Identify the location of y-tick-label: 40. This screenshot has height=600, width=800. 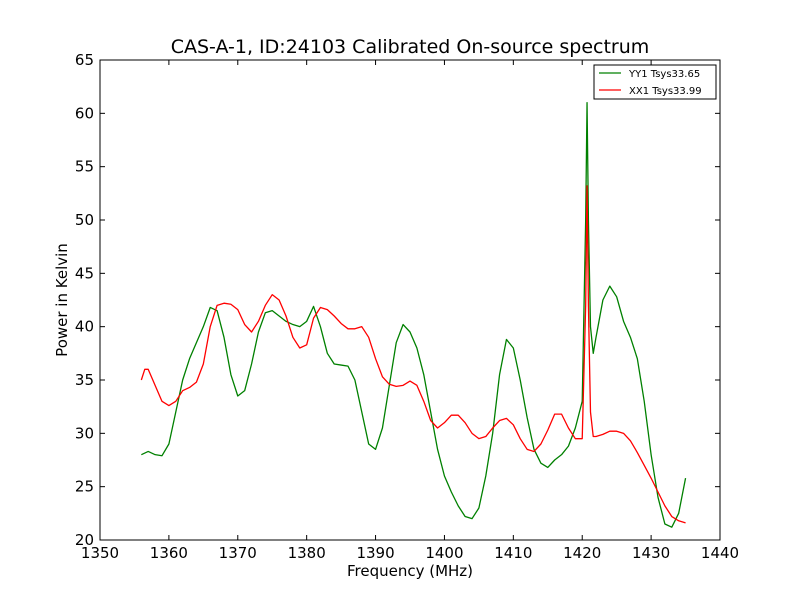
(84, 327).